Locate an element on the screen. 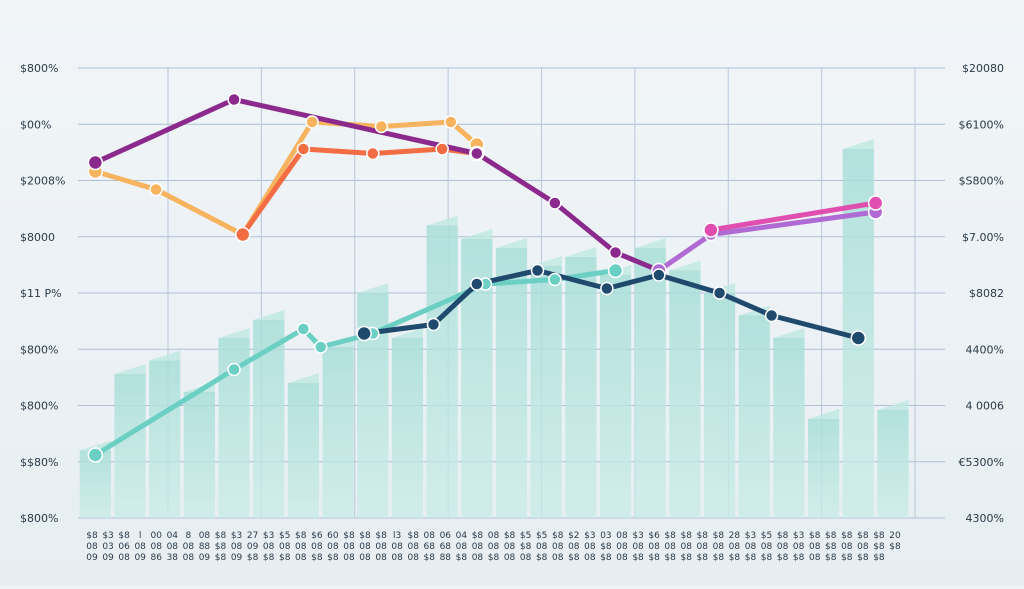 The width and height of the screenshot is (1024, 589). y-tick-label-left: $2008% is located at coordinates (42, 181).